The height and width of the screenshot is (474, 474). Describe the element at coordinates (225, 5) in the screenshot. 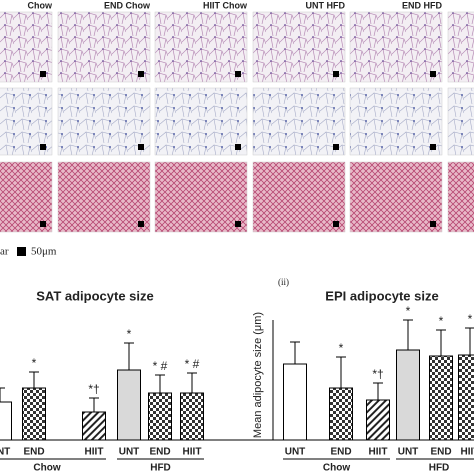

I see `column-label: HIIT Chow` at that location.